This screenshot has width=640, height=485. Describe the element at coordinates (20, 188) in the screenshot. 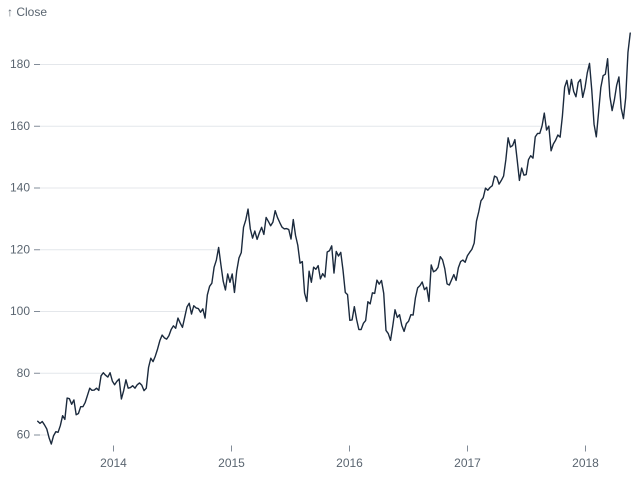

I see `y-tick-label: 140` at that location.